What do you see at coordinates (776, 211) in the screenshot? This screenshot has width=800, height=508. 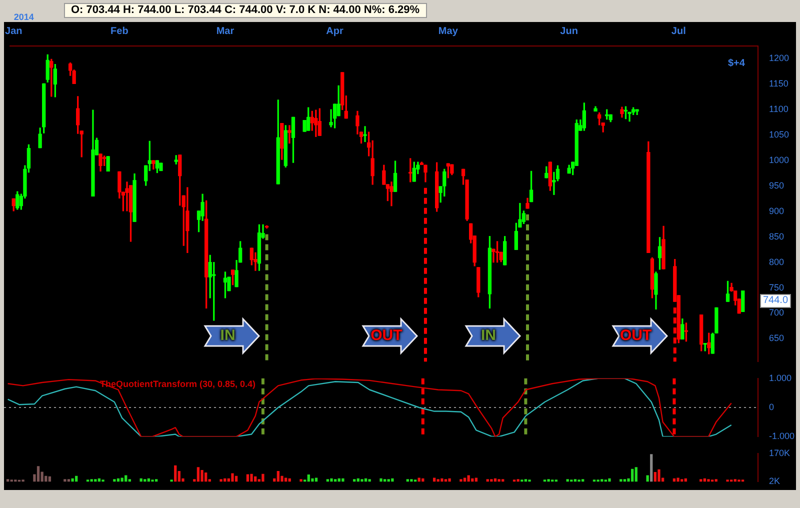 I see `y-tick-label: 900` at bounding box center [776, 211].